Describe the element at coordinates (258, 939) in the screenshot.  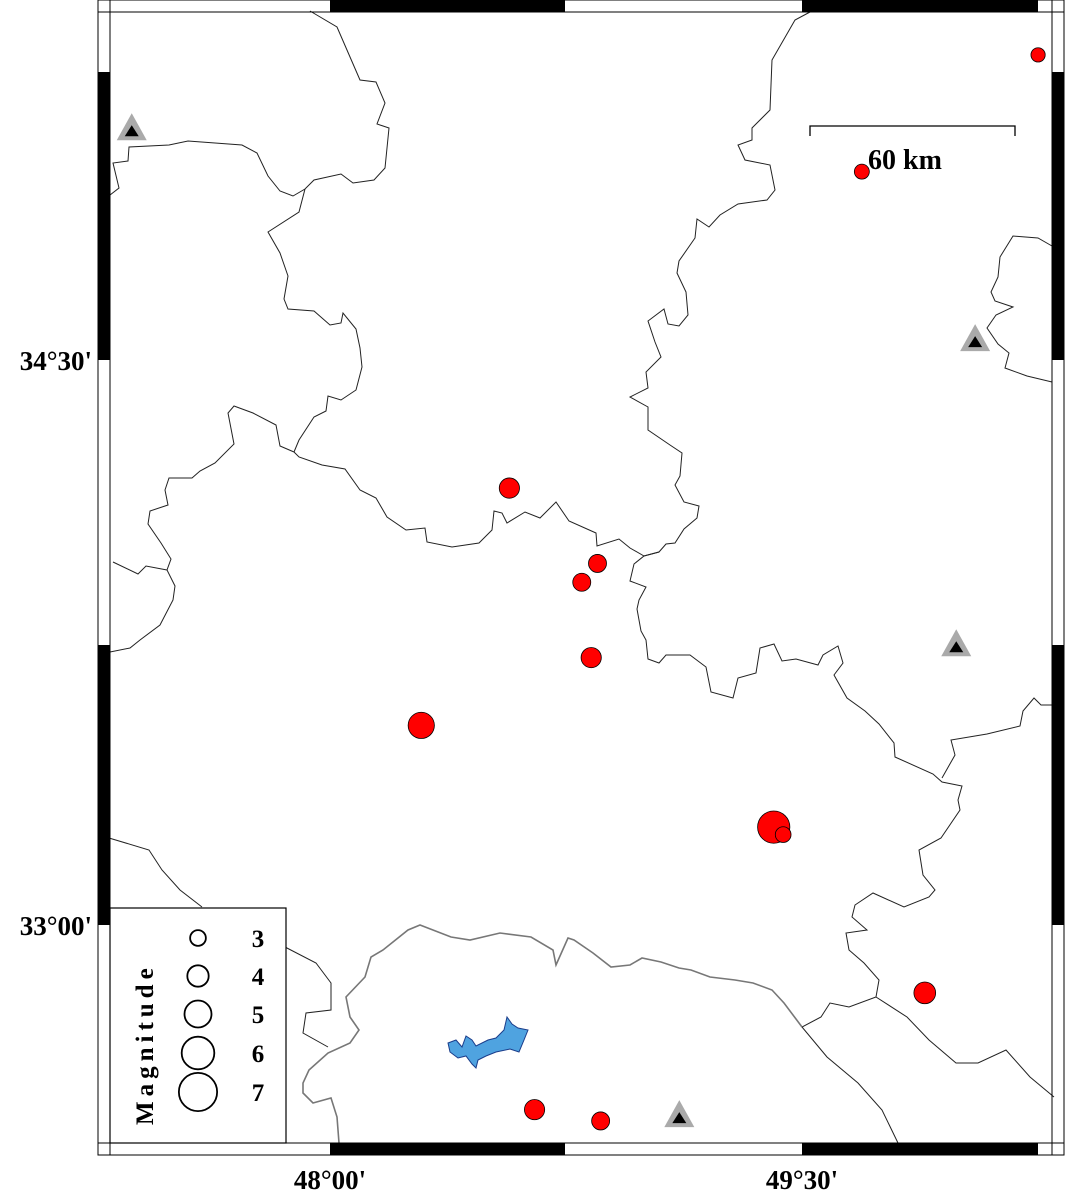
I see `legend-label-3: 3` at that location.